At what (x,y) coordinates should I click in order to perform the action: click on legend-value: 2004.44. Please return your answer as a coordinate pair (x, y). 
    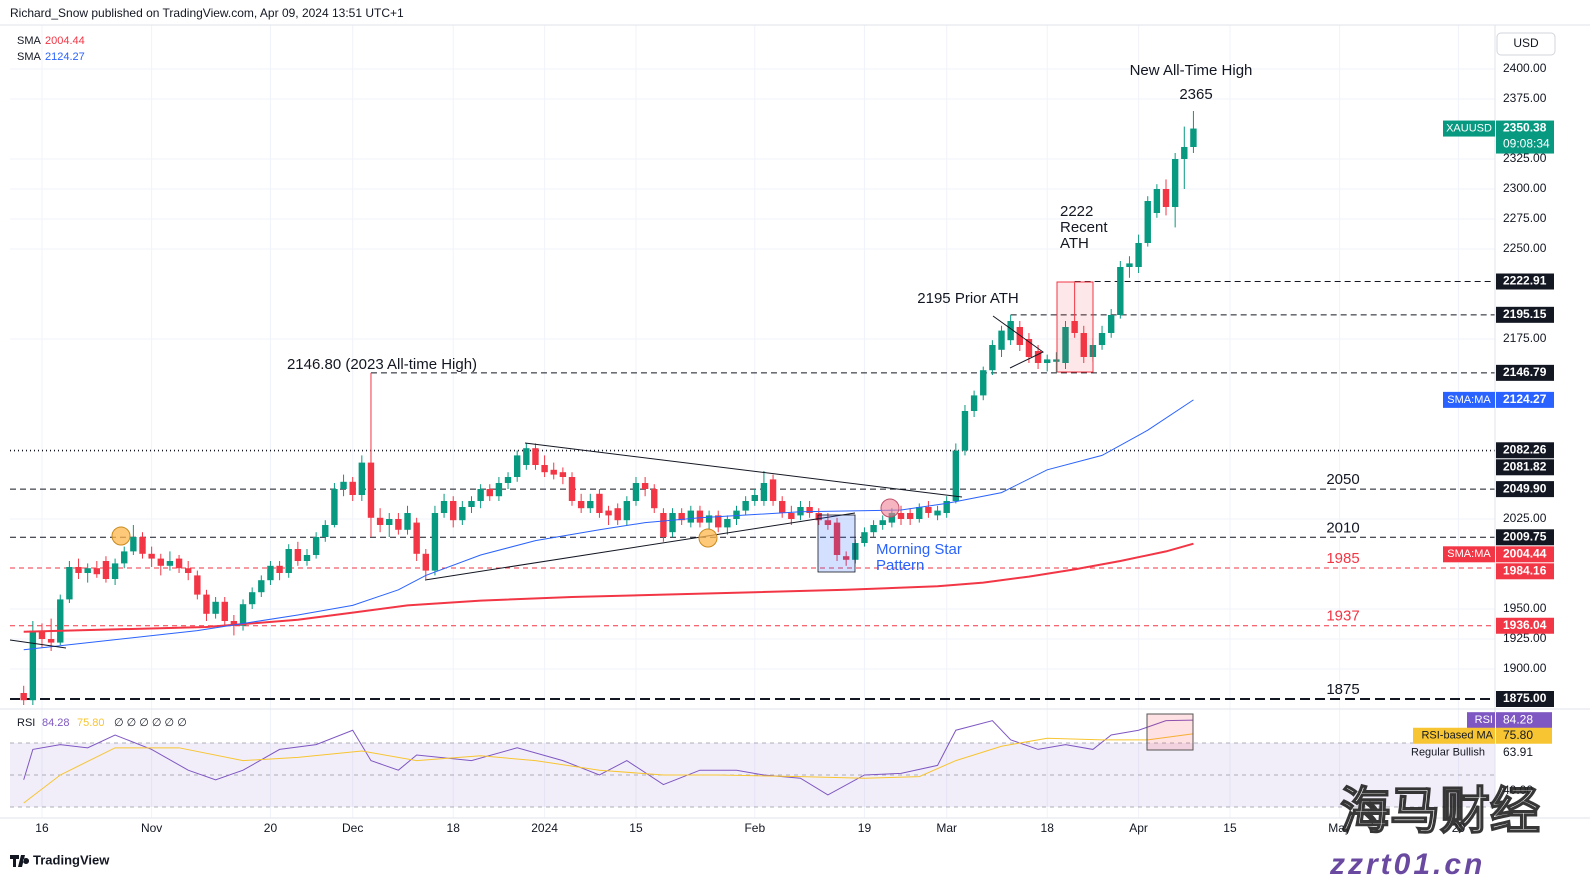
    Looking at the image, I should click on (65, 41).